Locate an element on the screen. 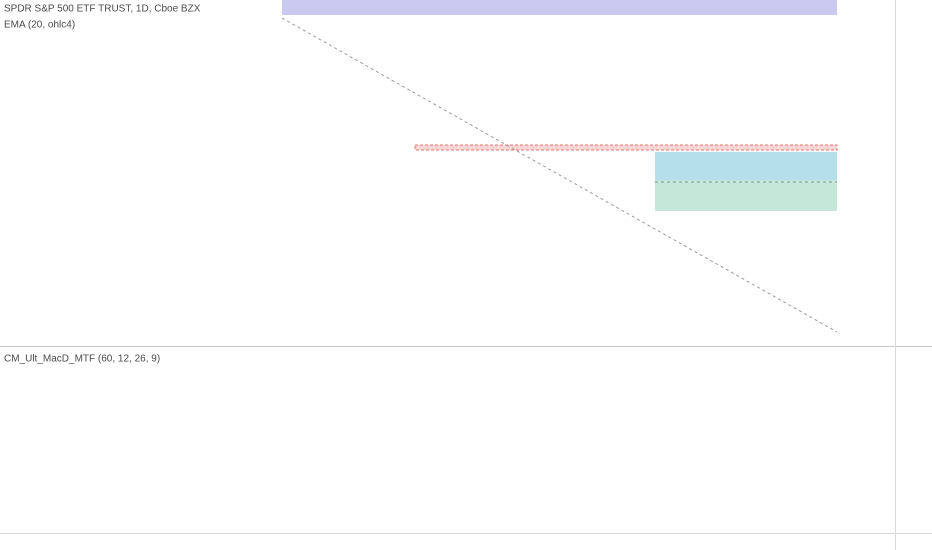  price-band is located at coordinates (626, 147).